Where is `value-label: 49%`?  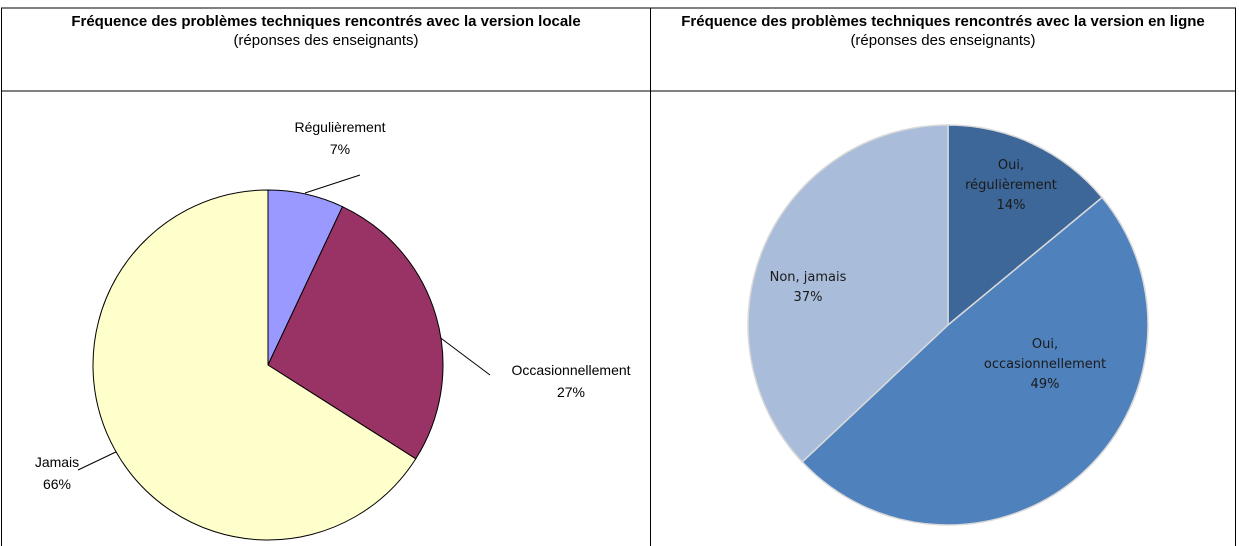
value-label: 49% is located at coordinates (1045, 384).